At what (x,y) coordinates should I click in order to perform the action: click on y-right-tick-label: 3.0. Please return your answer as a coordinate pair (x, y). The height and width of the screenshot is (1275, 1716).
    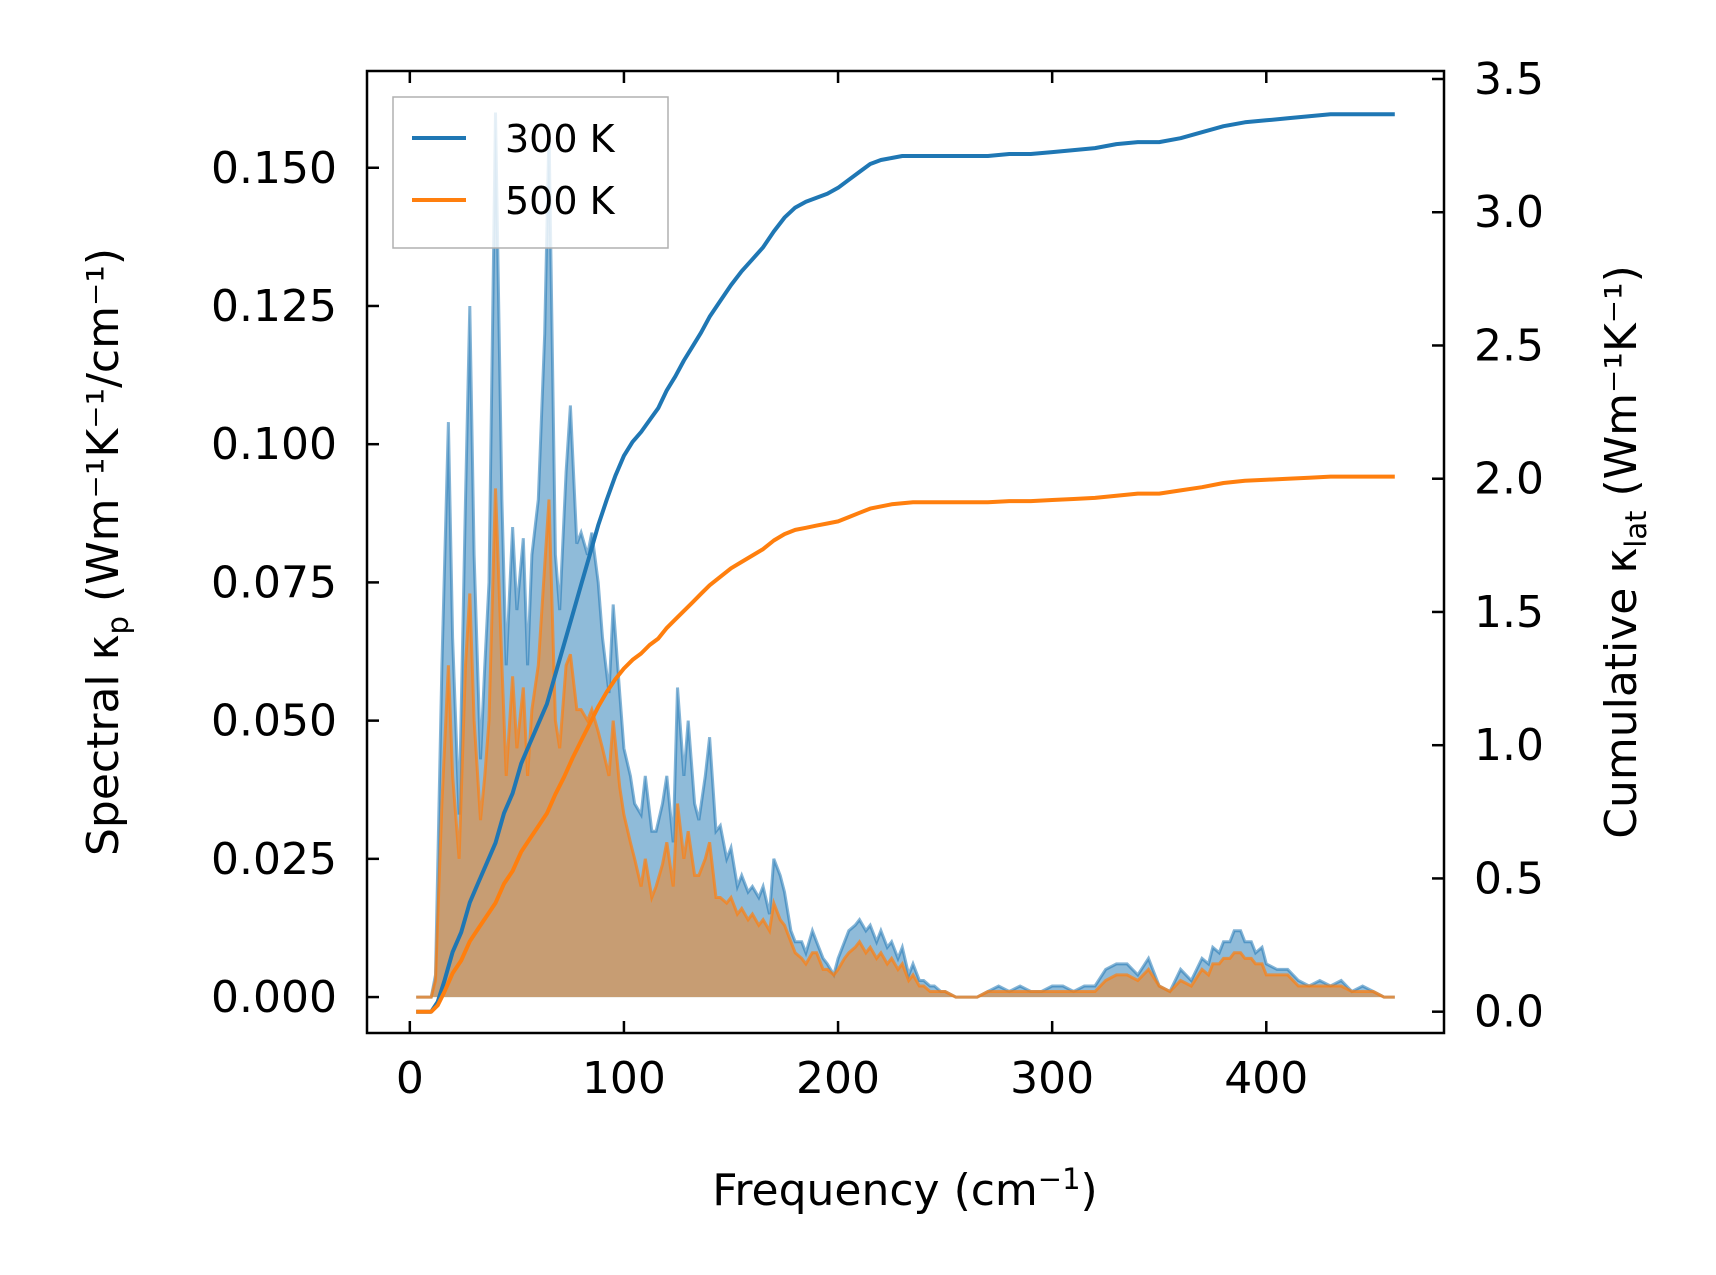
    Looking at the image, I should click on (1509, 212).